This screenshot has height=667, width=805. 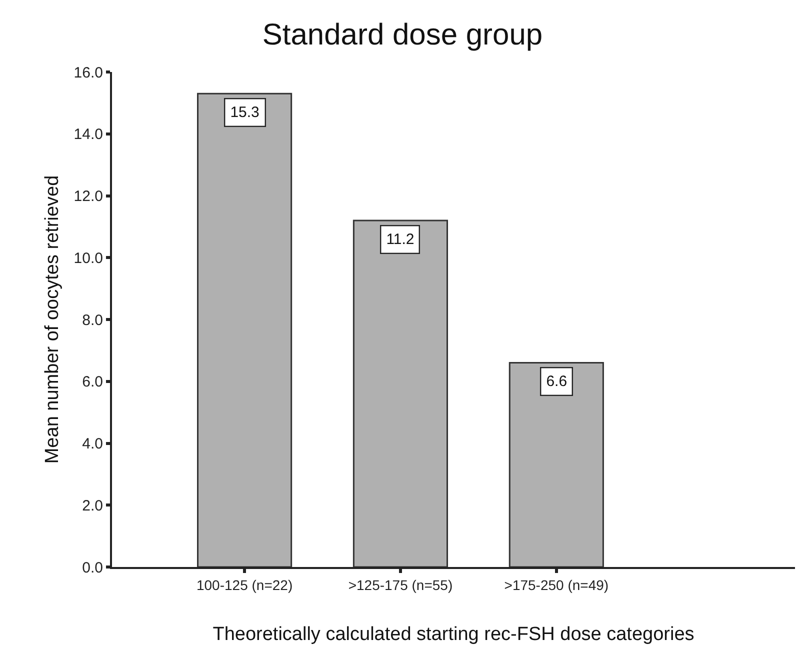 What do you see at coordinates (400, 239) in the screenshot?
I see `data-label: 11.2` at bounding box center [400, 239].